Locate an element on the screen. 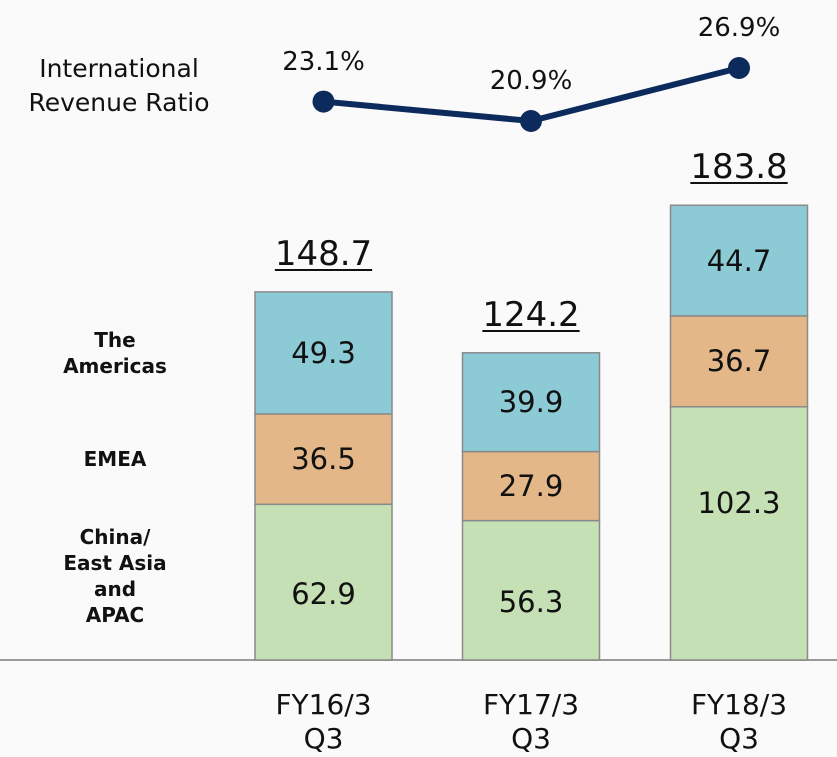 This screenshot has width=837, height=757. legend-label: EMEA is located at coordinates (115, 459).